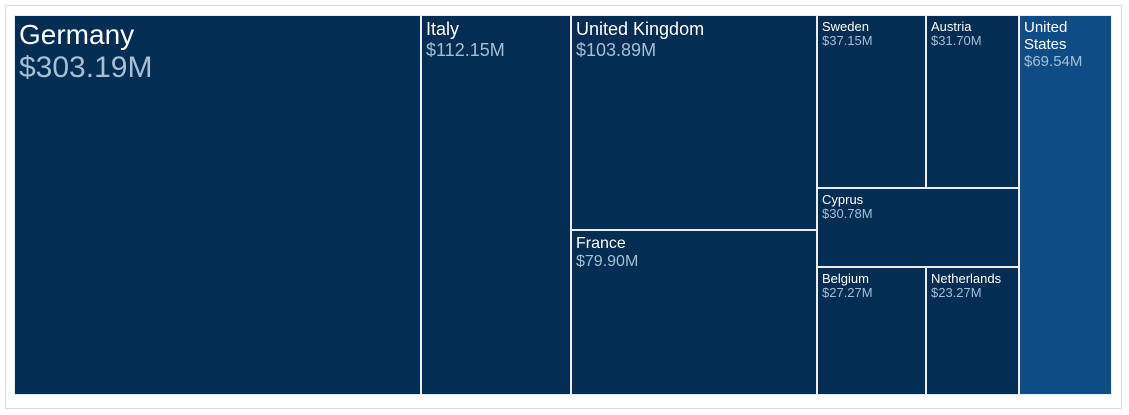  I want to click on treemap-tile-united-kingdom: United Kingdom $103.89M, so click(694, 122).